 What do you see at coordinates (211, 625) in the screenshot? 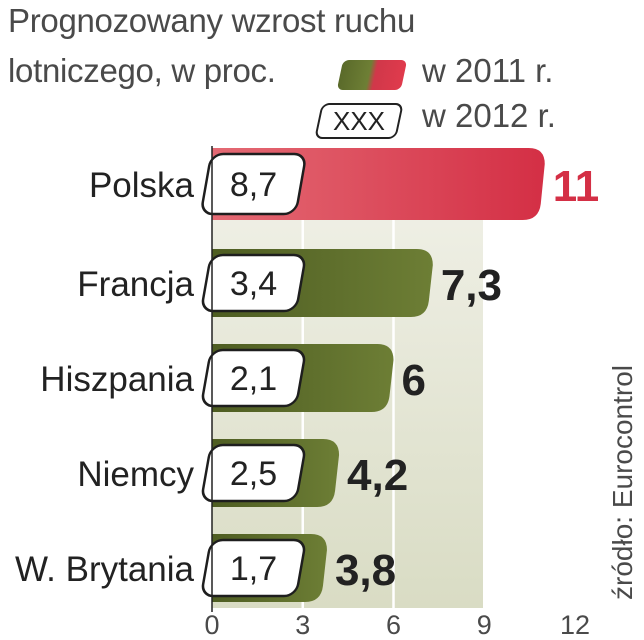
I see `x-tick-label: 0` at bounding box center [211, 625].